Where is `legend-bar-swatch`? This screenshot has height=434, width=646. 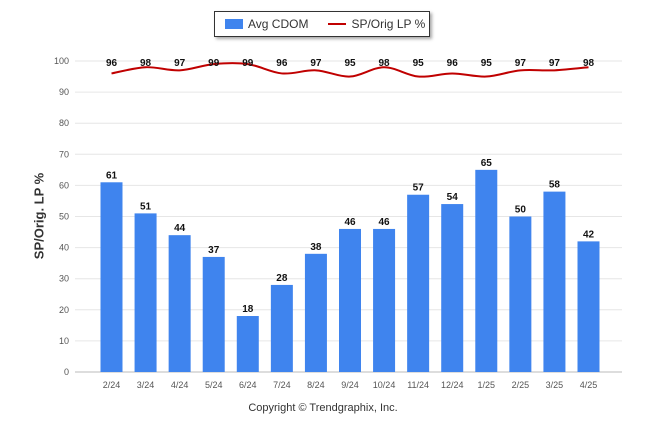 legend-bar-swatch is located at coordinates (234, 24).